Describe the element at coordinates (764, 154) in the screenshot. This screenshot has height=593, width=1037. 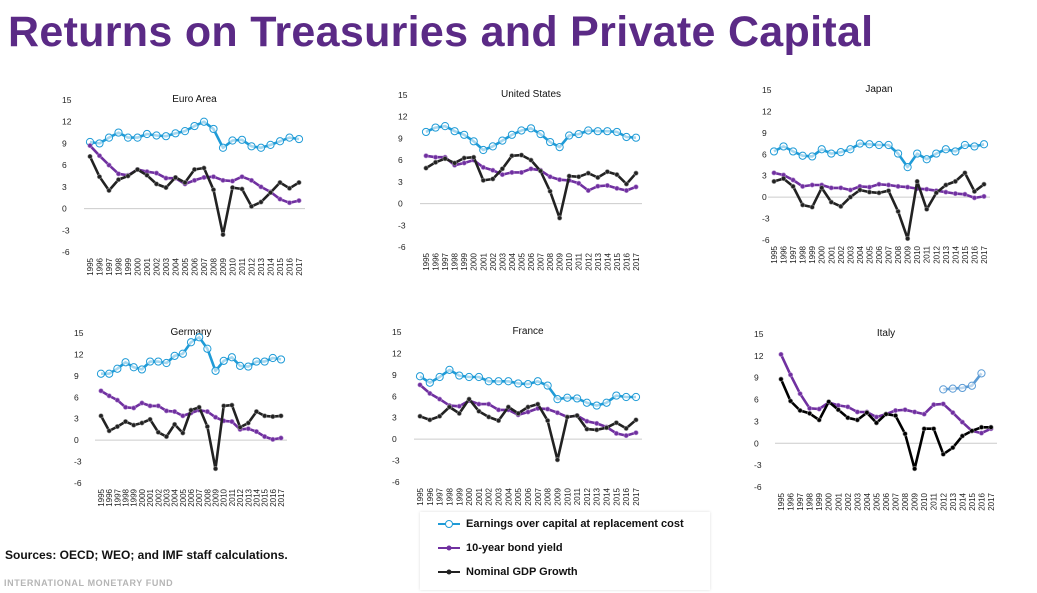
I see `y-tick-label: 6` at that location.